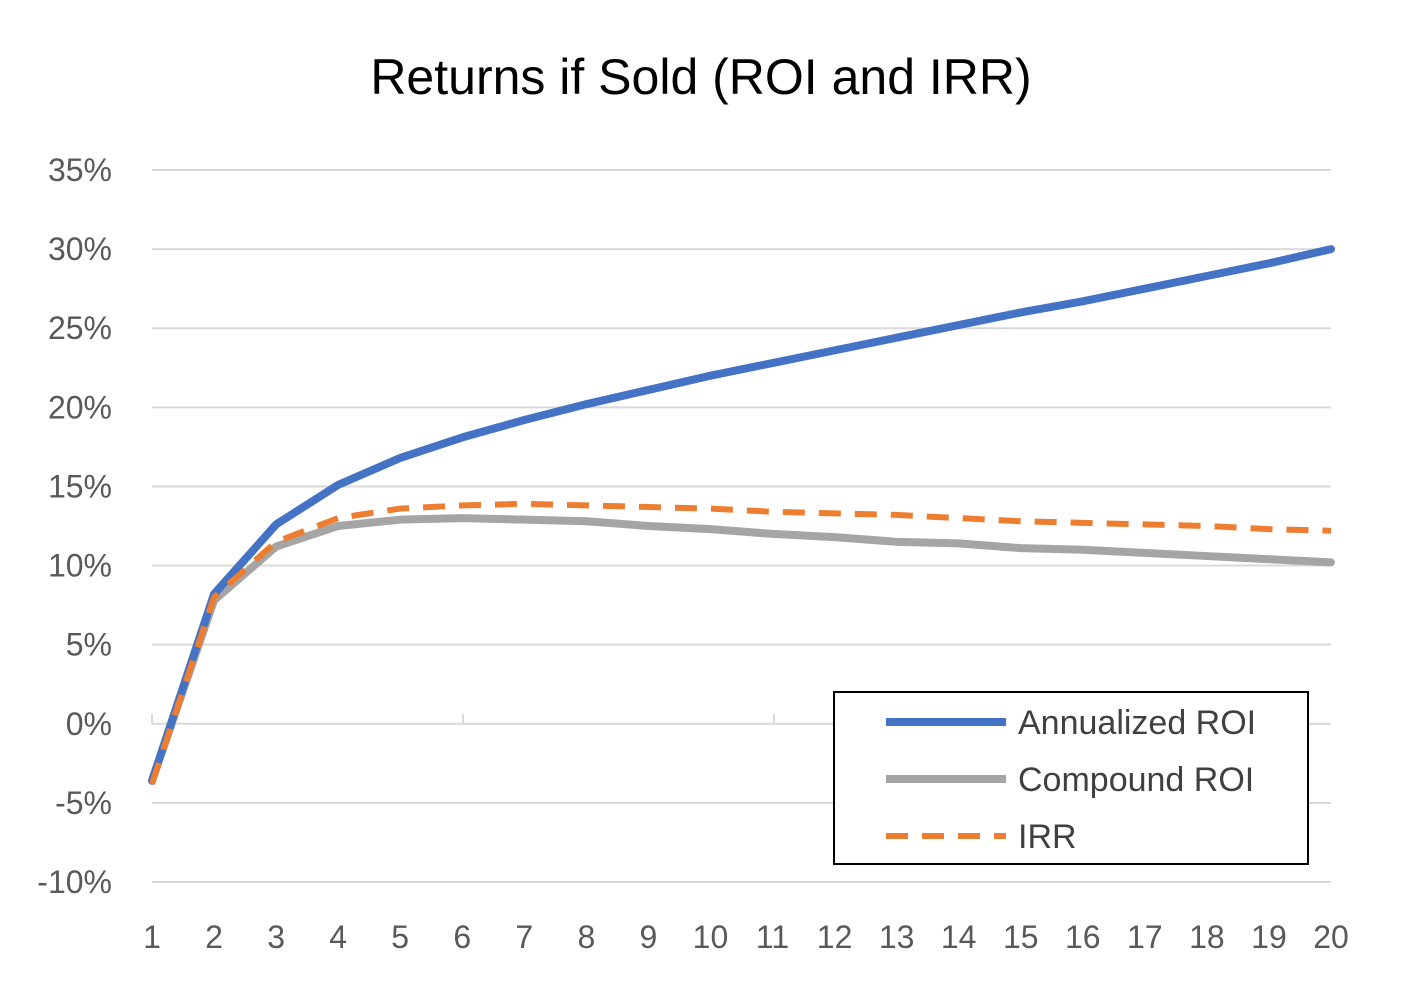  What do you see at coordinates (1137, 723) in the screenshot?
I see `legend-label-annualized-roi: Annualized ROI` at bounding box center [1137, 723].